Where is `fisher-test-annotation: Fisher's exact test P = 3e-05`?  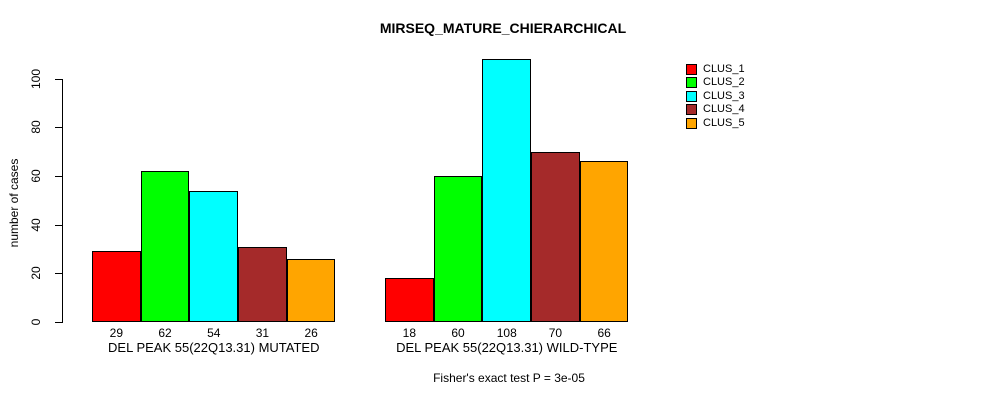 fisher-test-annotation: Fisher's exact test P = 3e-05 is located at coordinates (509, 378).